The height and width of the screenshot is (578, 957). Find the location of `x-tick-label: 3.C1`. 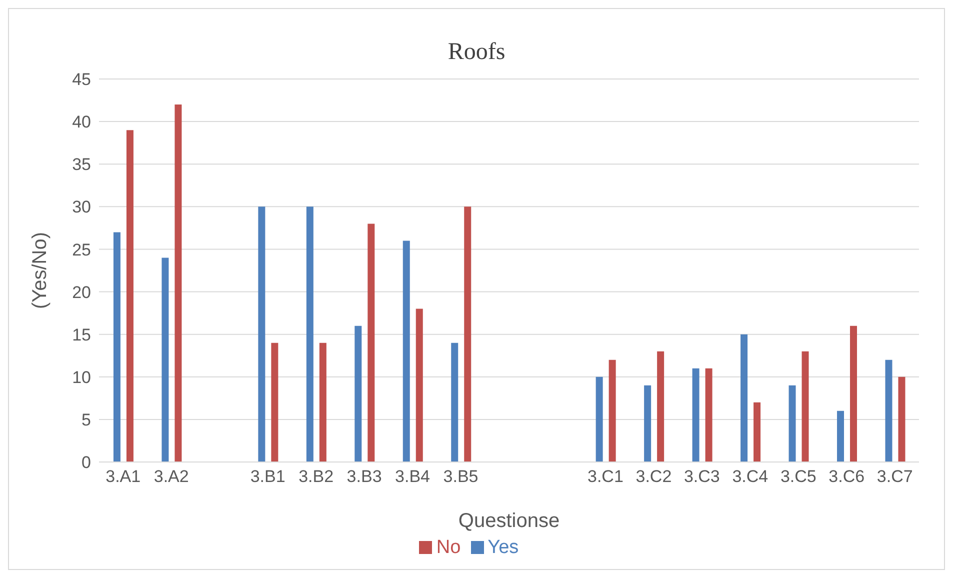

x-tick-label: 3.C1 is located at coordinates (606, 476).